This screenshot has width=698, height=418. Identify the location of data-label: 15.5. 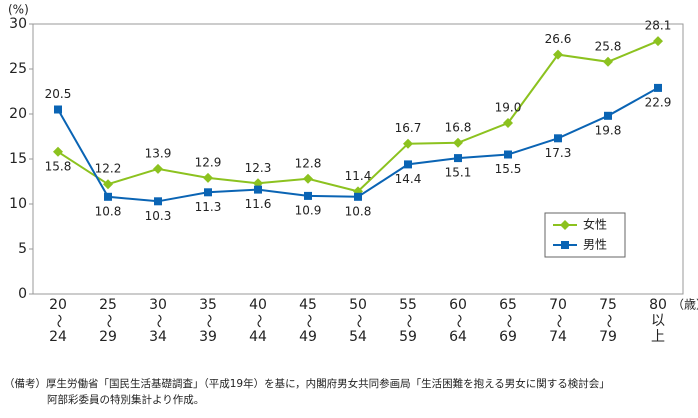
(508, 169).